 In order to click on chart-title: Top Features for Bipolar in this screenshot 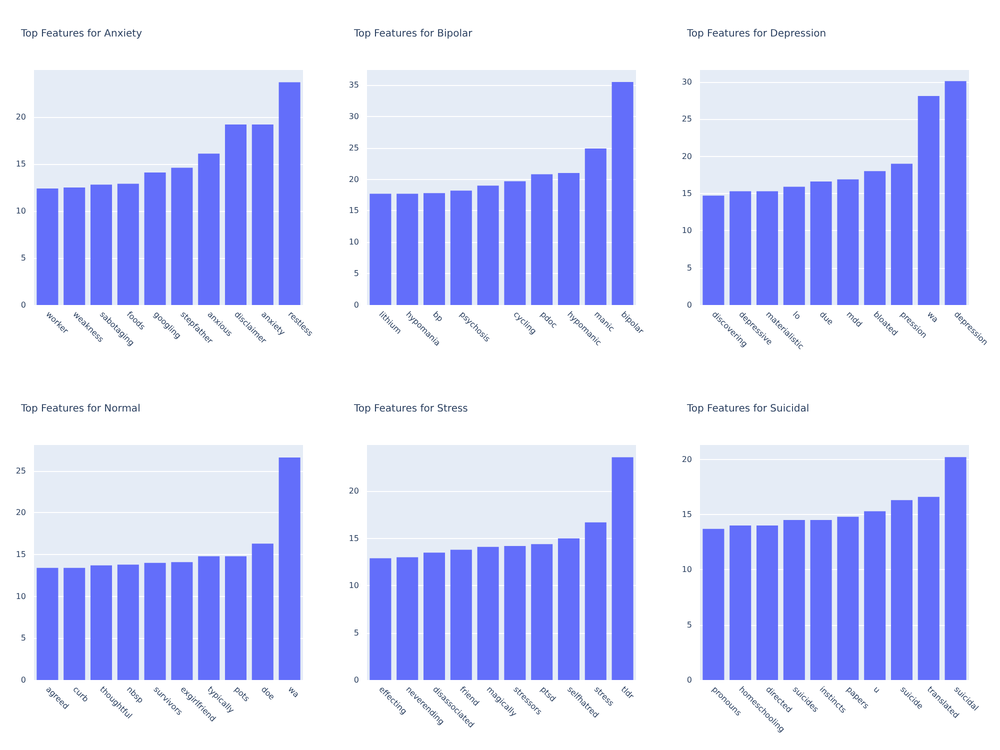, I will do `click(413, 34)`.